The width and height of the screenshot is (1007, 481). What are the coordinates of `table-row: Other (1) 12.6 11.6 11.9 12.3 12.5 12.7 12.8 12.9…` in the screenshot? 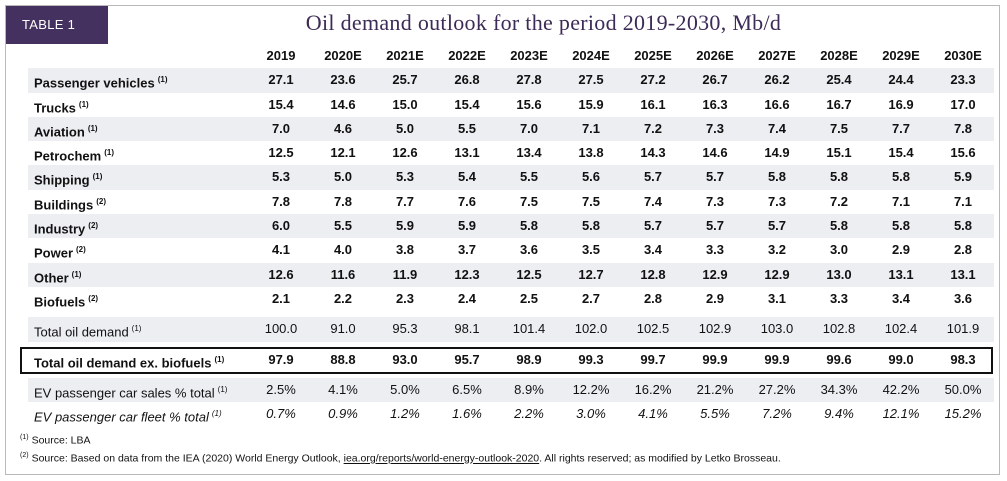 It's located at (511, 274).